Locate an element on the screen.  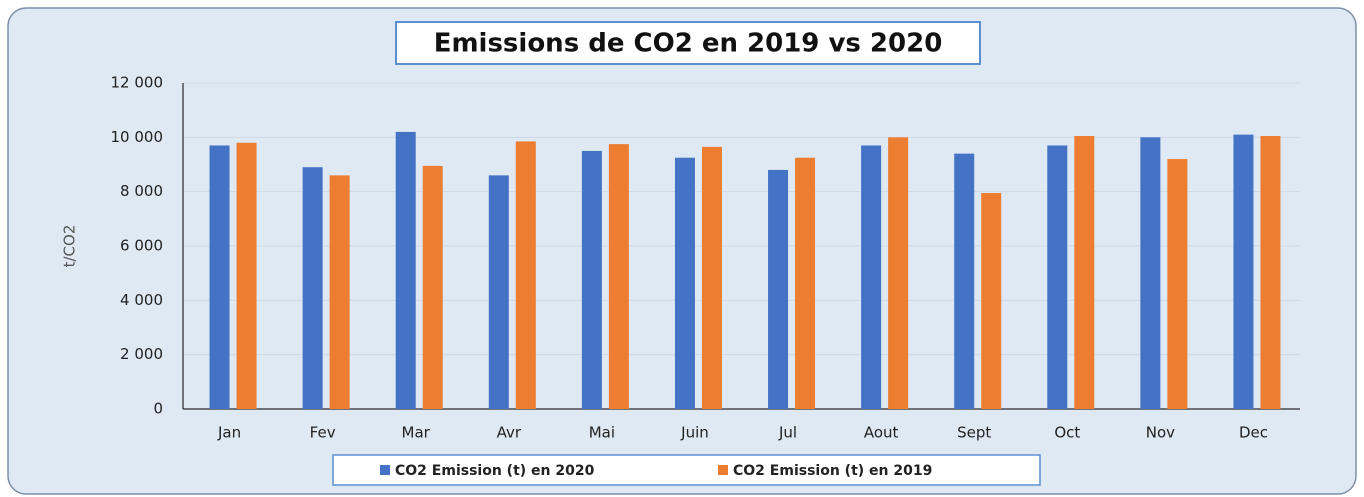
legend-label: CO2 Emission (t) en 2019 is located at coordinates (832, 471).